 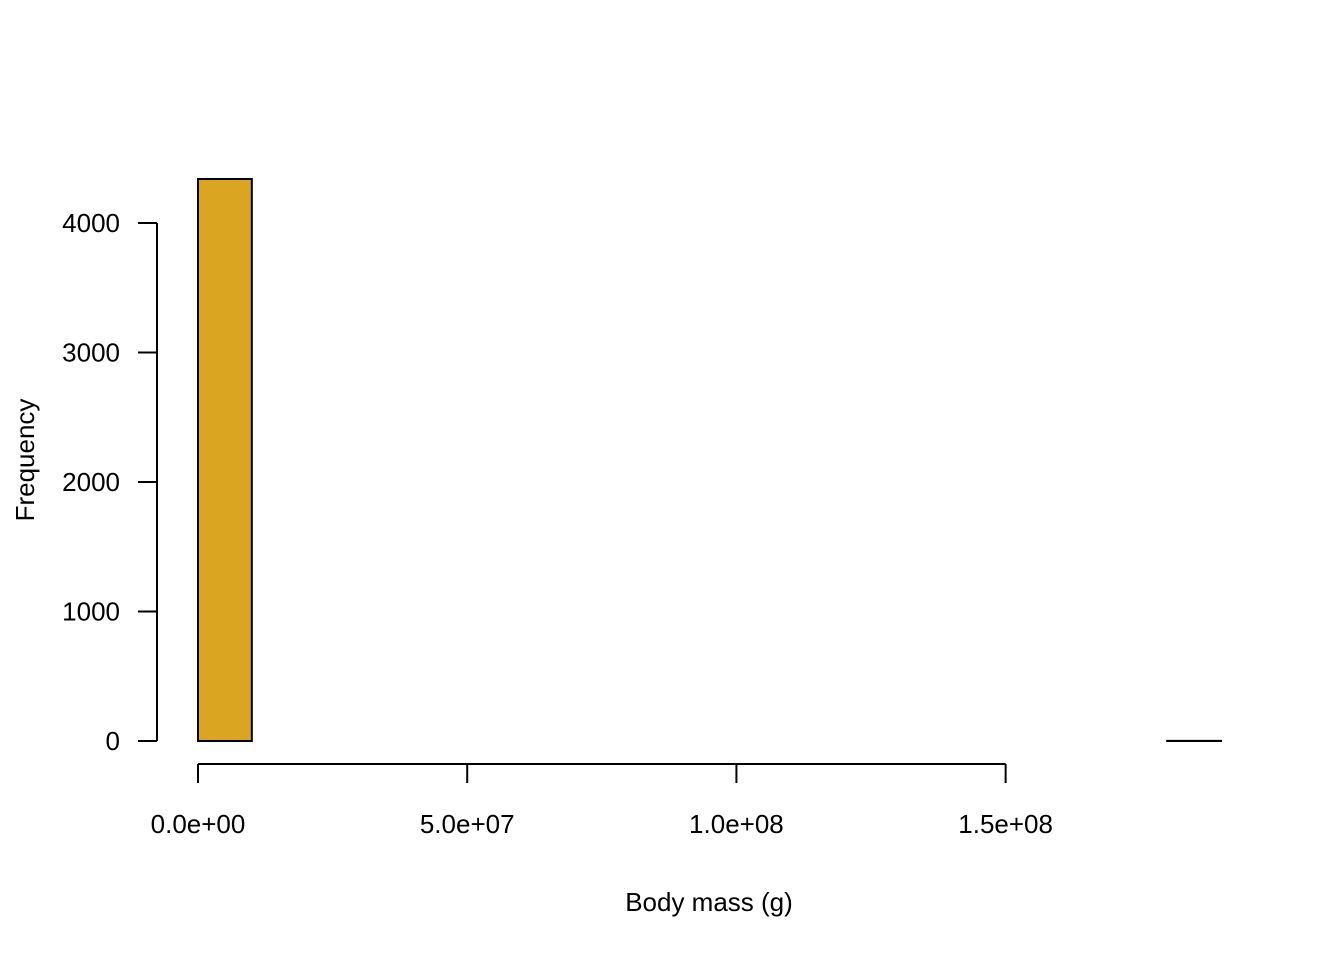 What do you see at coordinates (91, 353) in the screenshot?
I see `y-tick-label-3: 3000` at bounding box center [91, 353].